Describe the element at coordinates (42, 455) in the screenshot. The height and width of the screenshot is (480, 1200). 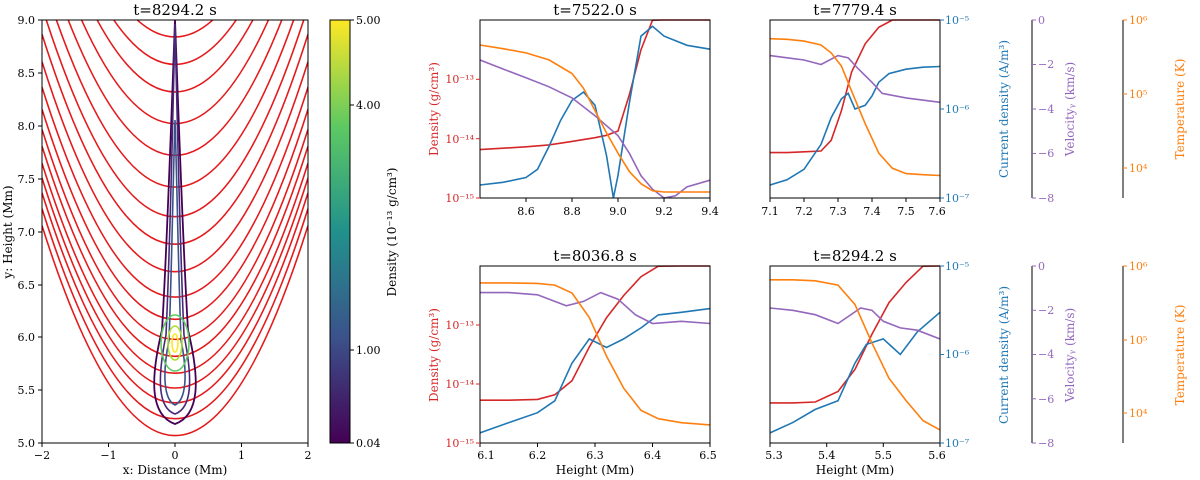
I see `x-tick-label: −2` at that location.